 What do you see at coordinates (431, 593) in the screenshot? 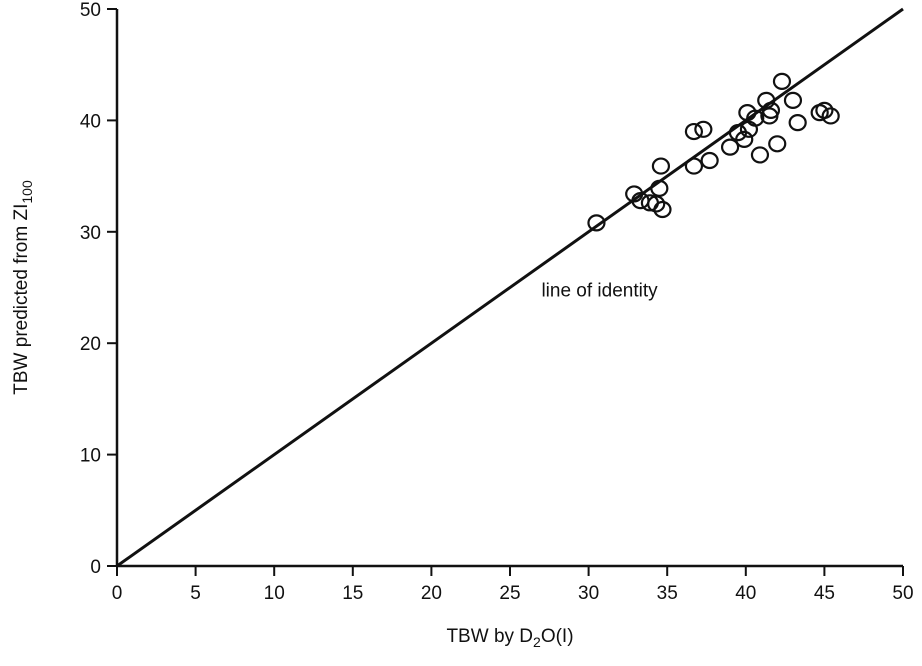
I see `x-tick-label: 20` at bounding box center [431, 593].